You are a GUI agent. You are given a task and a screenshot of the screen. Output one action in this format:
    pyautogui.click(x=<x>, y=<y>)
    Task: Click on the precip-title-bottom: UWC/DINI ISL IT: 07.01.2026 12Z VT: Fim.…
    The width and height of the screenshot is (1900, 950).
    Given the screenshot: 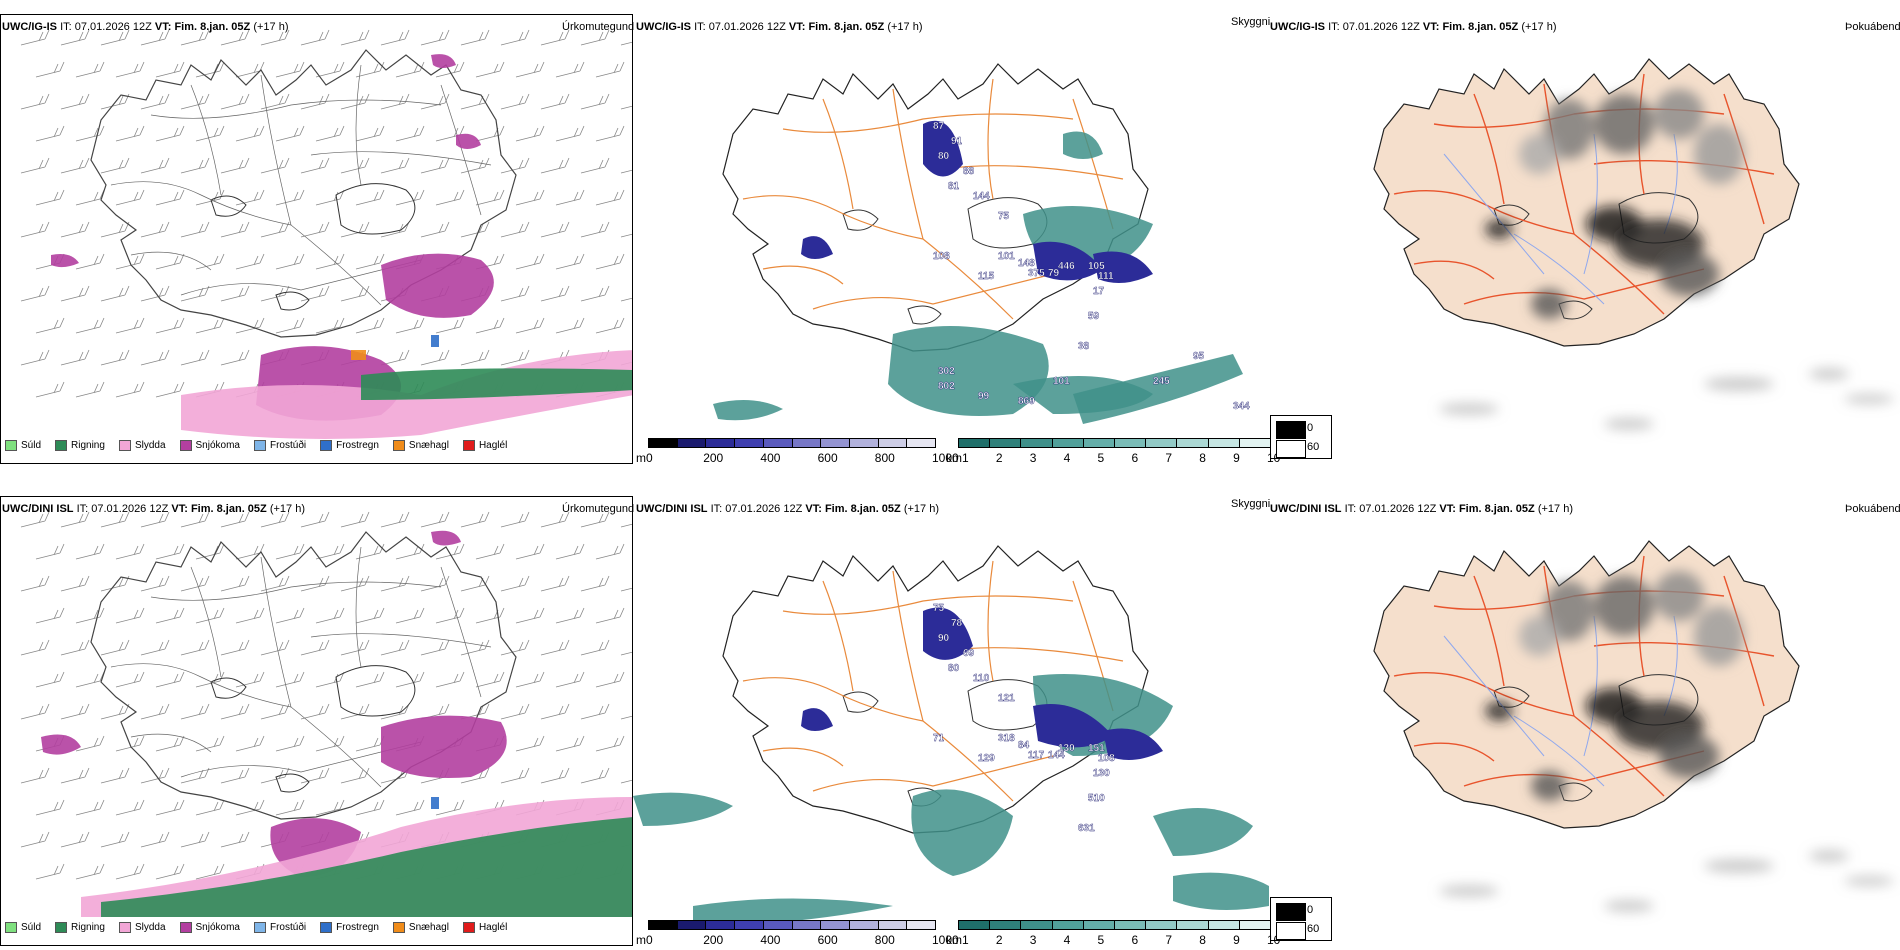 What is the action you would take?
    pyautogui.click(x=153, y=509)
    